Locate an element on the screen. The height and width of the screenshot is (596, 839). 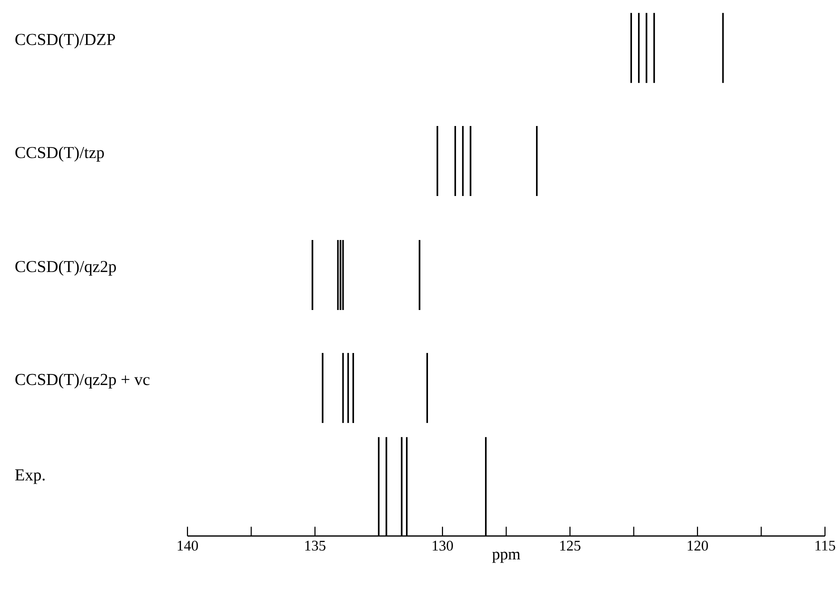
x-tick-label: 125 is located at coordinates (570, 545).